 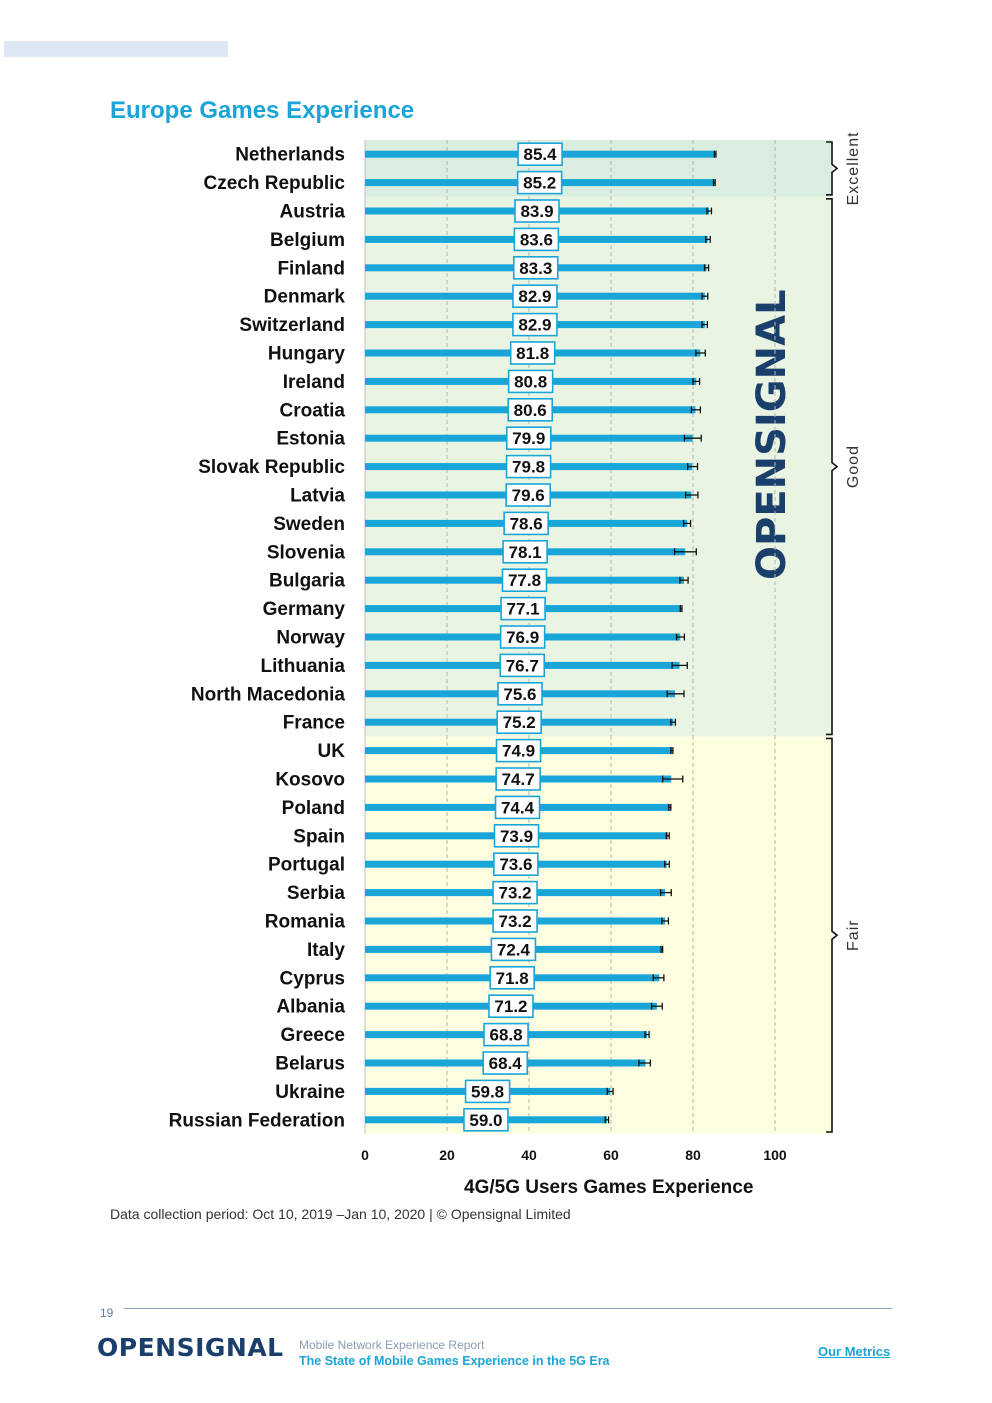 I want to click on category-label: Switzerland, so click(x=292, y=325).